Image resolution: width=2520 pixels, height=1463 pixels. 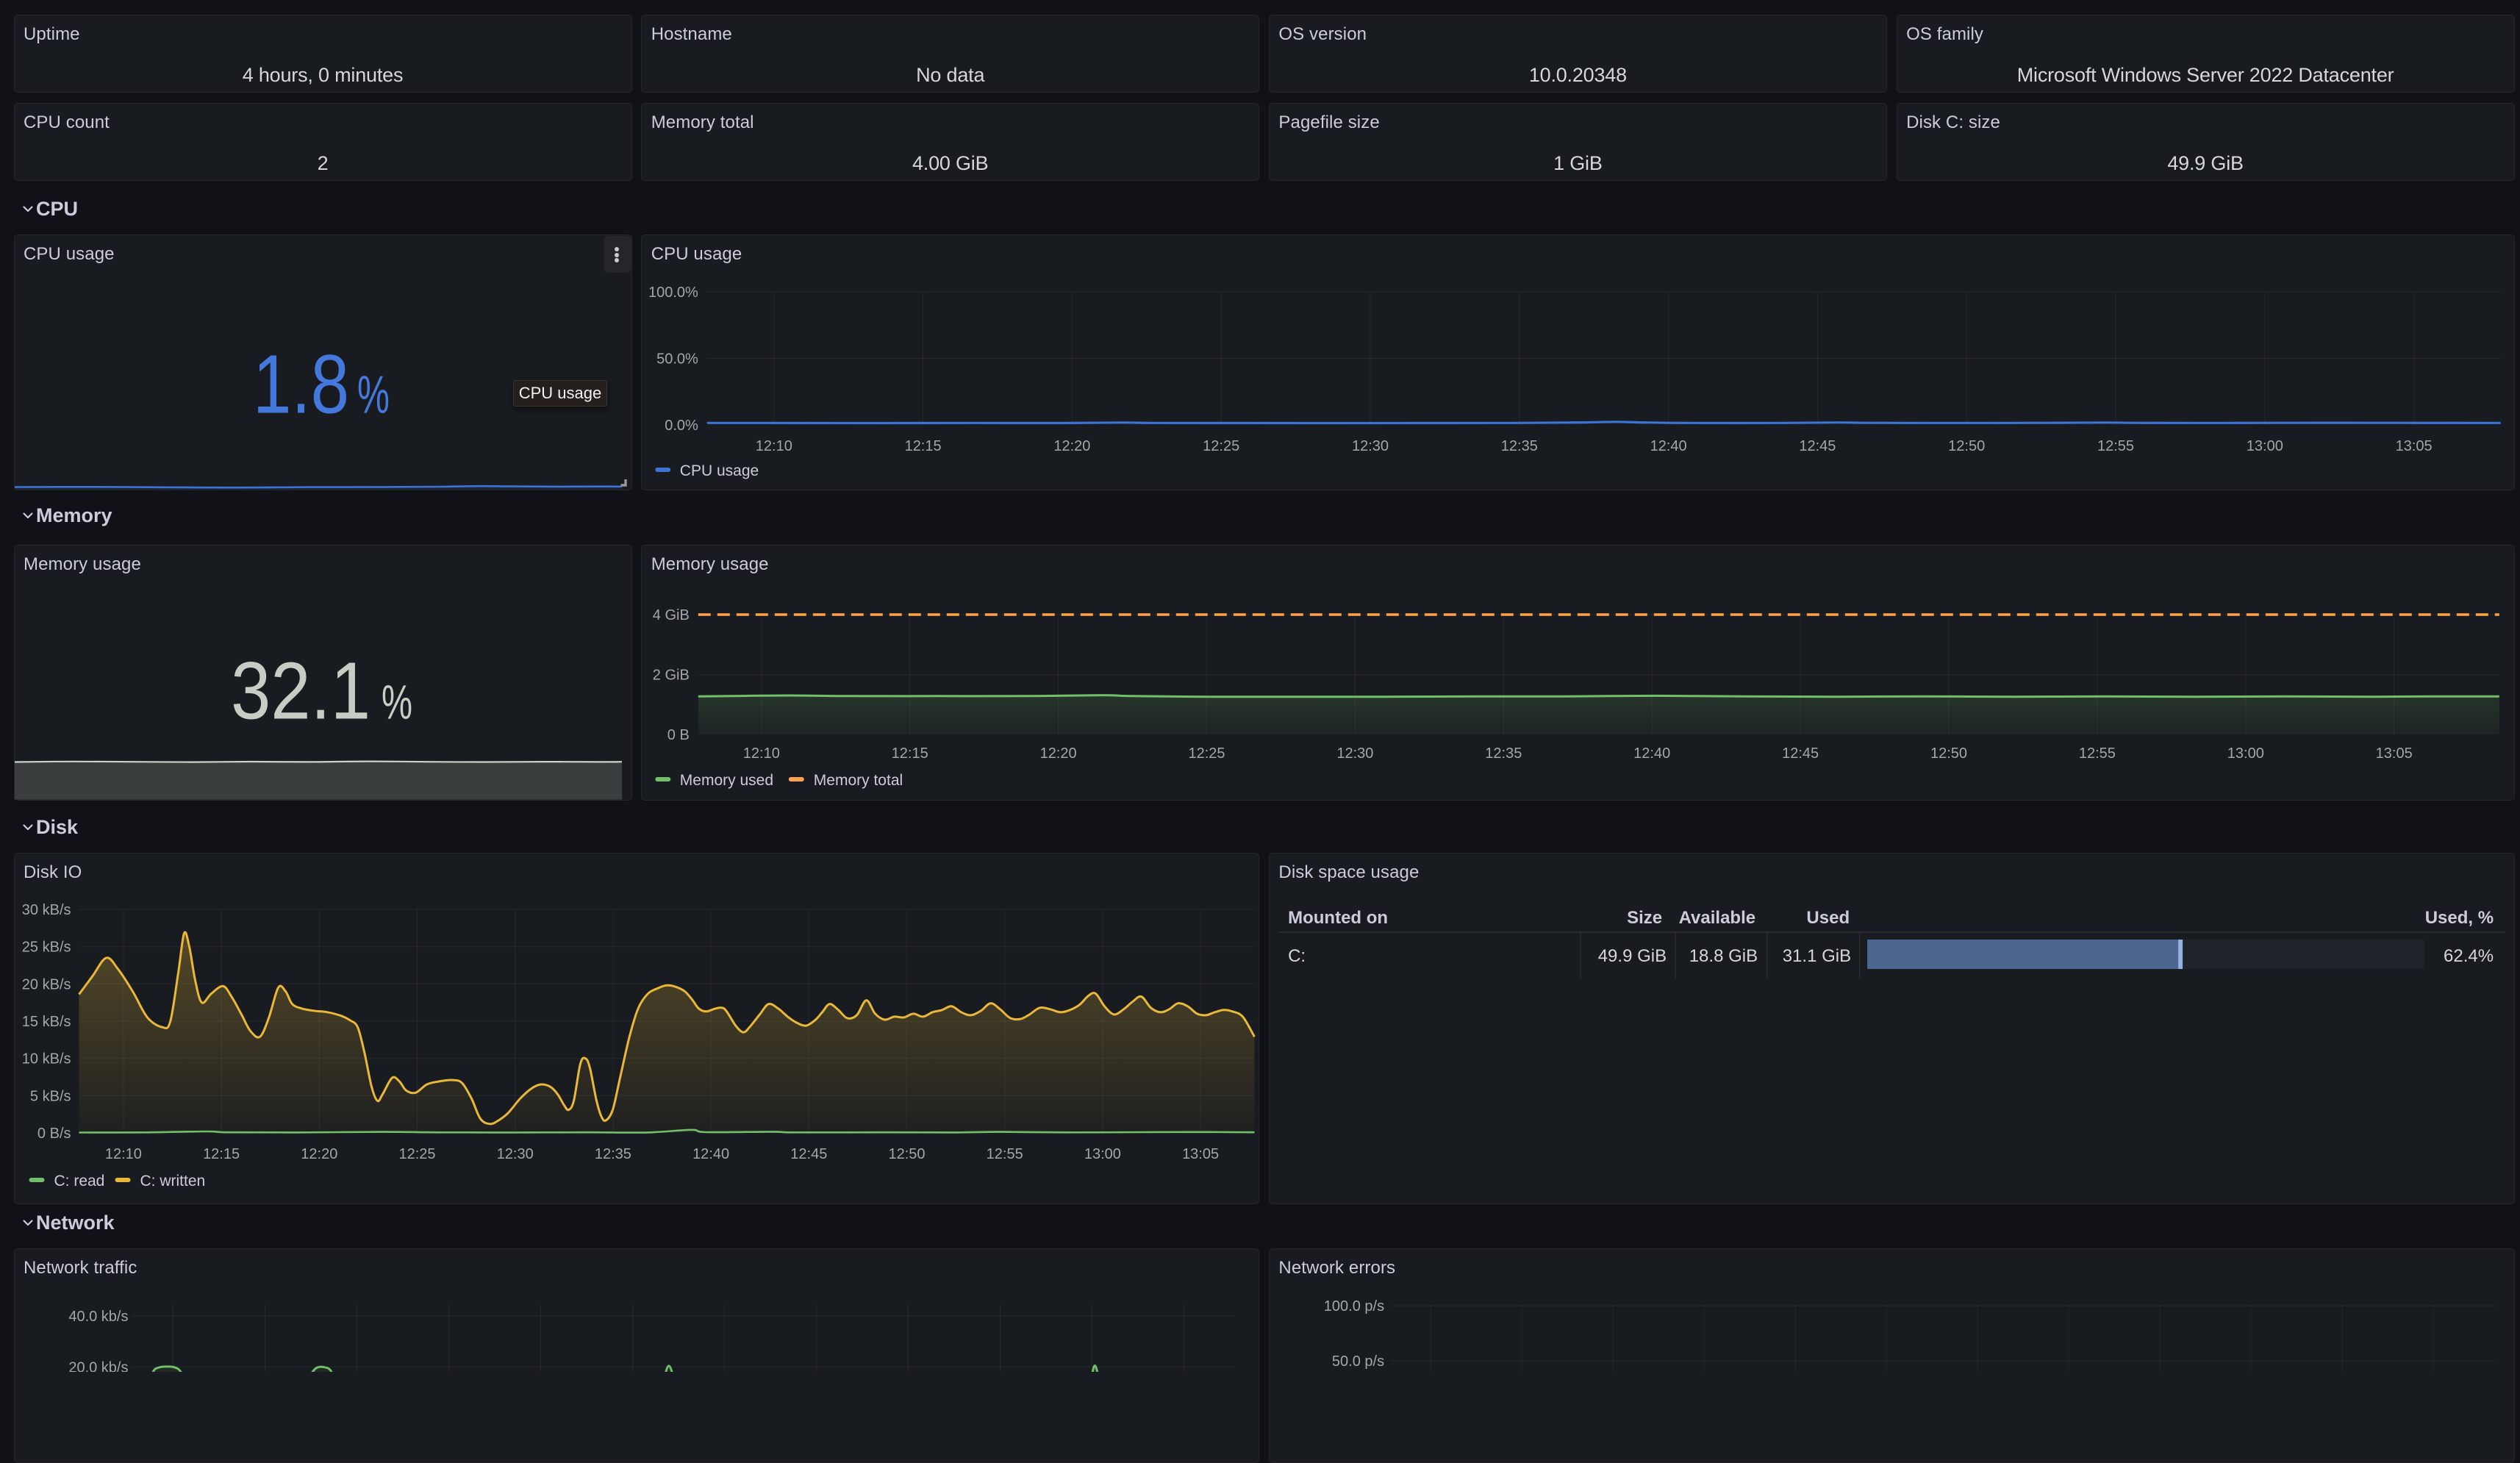 What do you see at coordinates (1645, 918) in the screenshot?
I see `svg-text: Size` at bounding box center [1645, 918].